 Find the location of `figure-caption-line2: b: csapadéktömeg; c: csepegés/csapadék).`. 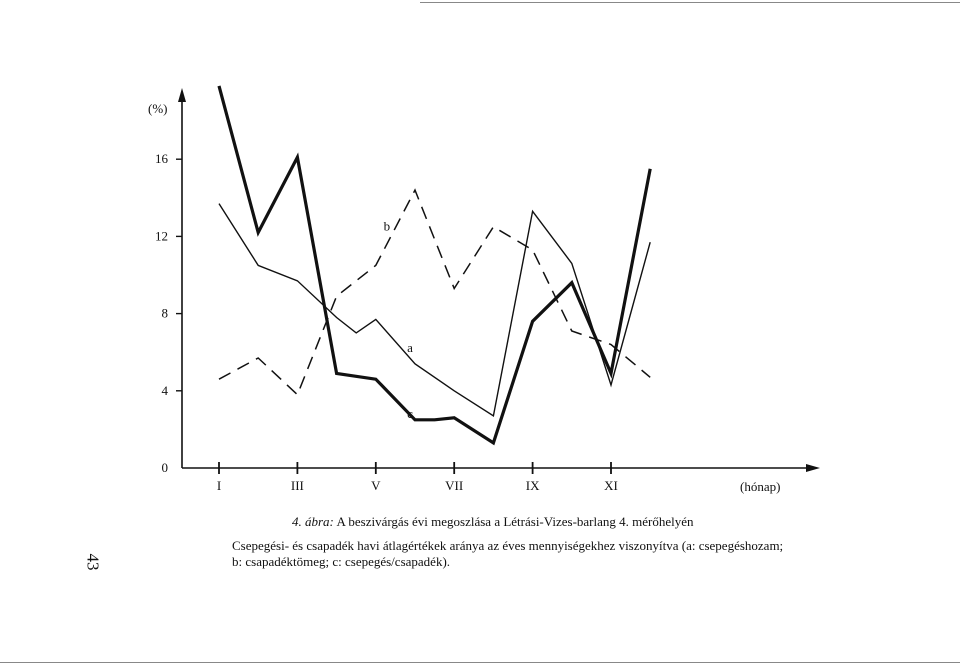

figure-caption-line2: b: csapadéktömeg; c: csepegés/csapadék). is located at coordinates (341, 561).